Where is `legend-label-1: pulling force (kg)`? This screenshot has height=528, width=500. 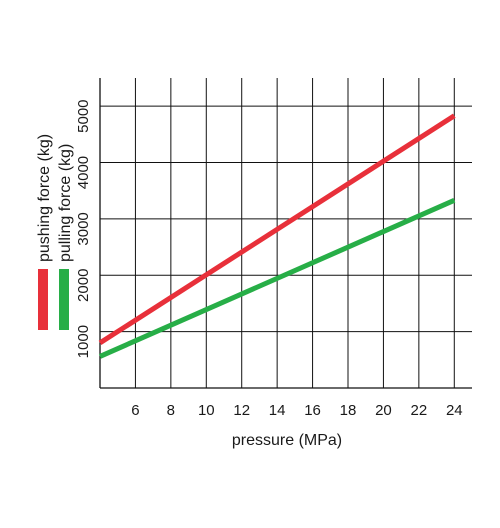 legend-label-1: pulling force (kg) is located at coordinates (65, 203).